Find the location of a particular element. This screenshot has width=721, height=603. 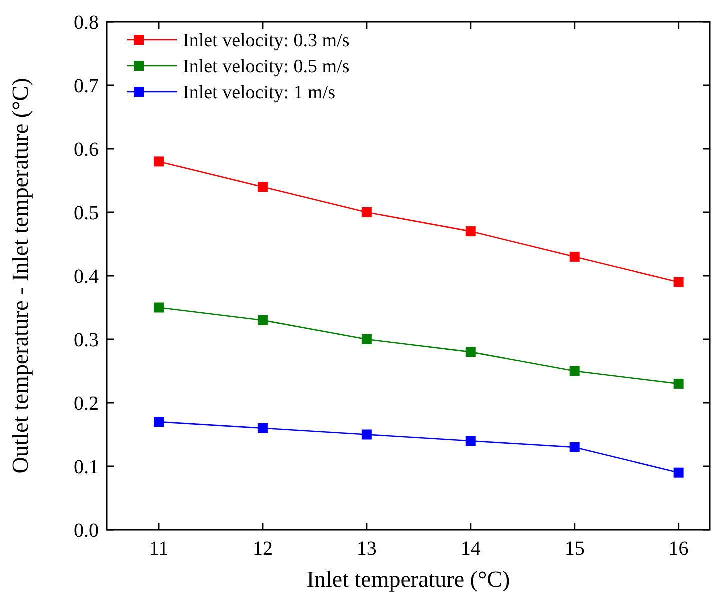

x-axis-title: Inlet temperature (°C) is located at coordinates (408, 579).